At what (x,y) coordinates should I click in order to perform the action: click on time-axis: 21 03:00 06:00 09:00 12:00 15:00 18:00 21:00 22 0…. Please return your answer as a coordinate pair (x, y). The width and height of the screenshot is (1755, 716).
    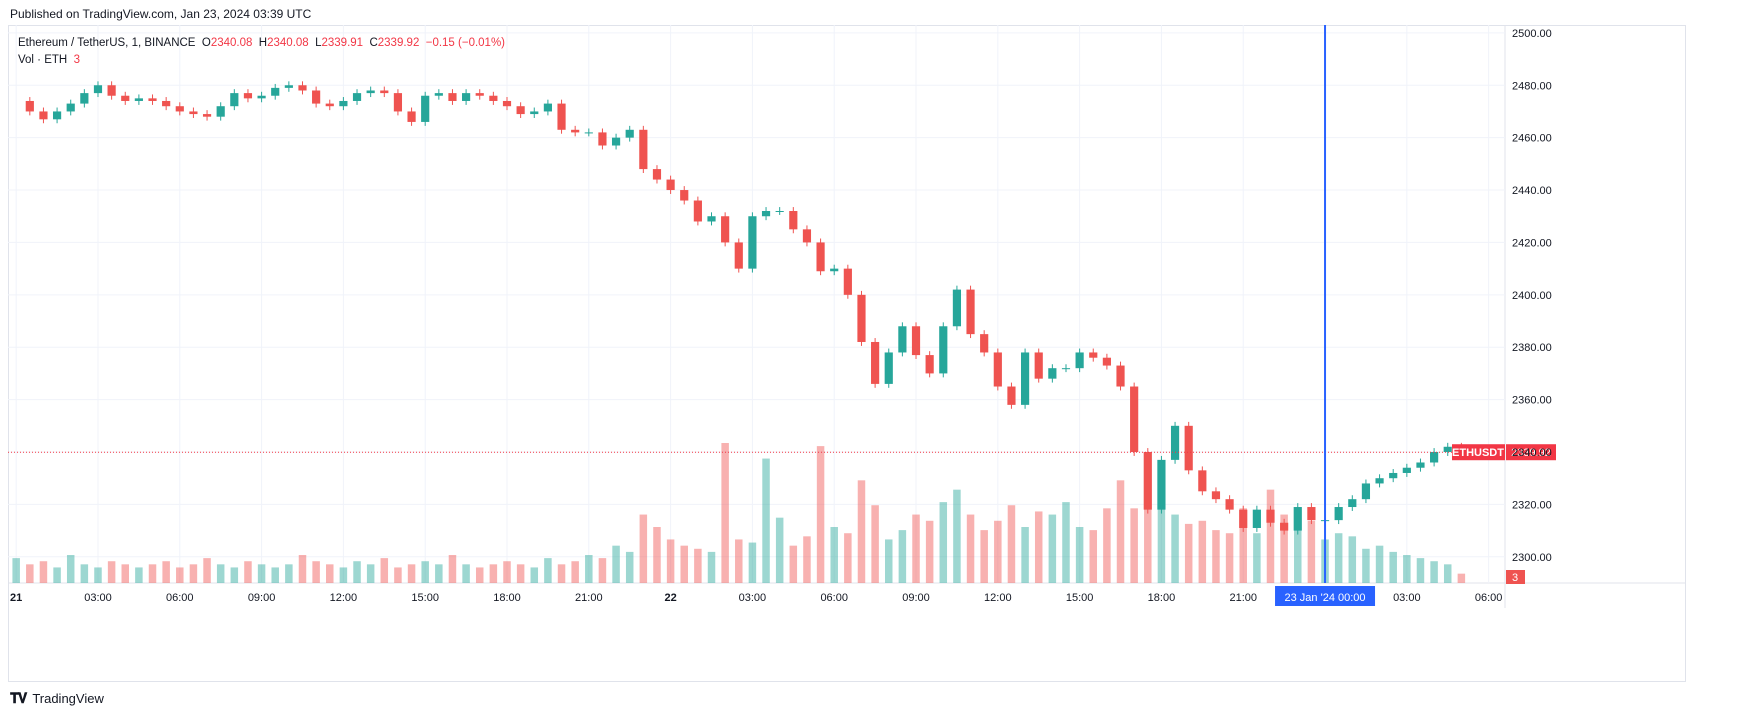
    Looking at the image, I should click on (756, 598).